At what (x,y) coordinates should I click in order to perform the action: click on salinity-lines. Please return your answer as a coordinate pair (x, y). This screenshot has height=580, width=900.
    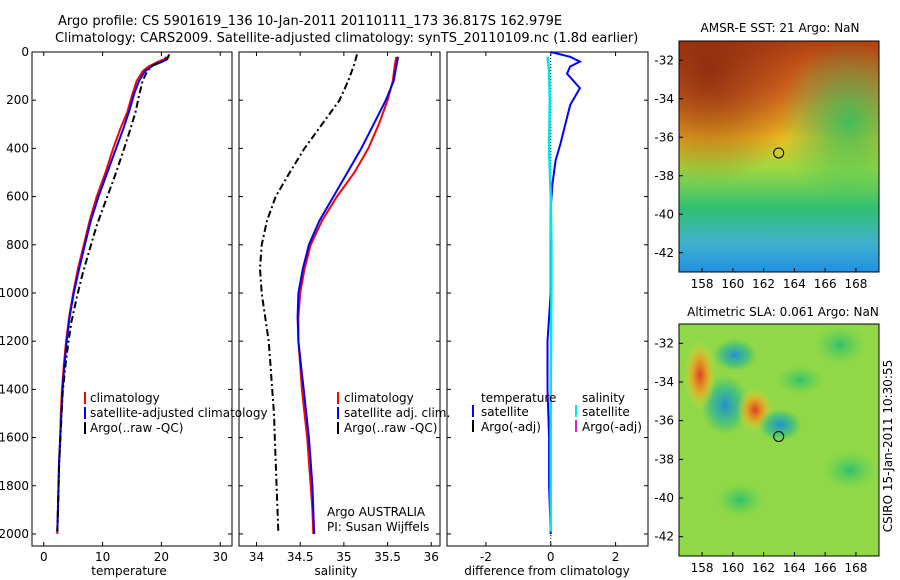
    Looking at the image, I should click on (329, 294).